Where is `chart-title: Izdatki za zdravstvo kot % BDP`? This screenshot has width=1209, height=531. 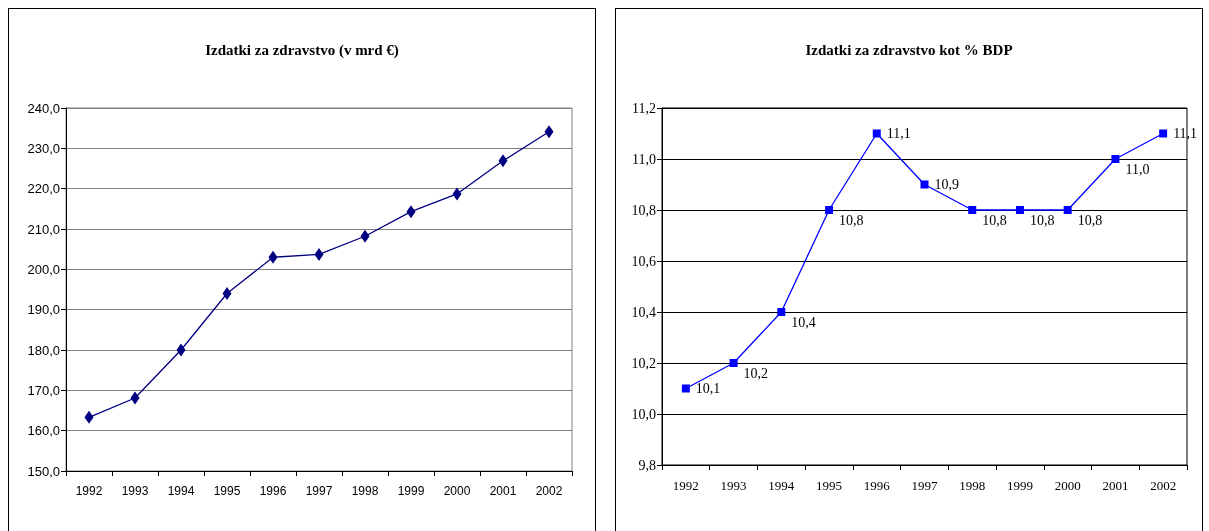 chart-title: Izdatki za zdravstvo kot % BDP is located at coordinates (909, 49).